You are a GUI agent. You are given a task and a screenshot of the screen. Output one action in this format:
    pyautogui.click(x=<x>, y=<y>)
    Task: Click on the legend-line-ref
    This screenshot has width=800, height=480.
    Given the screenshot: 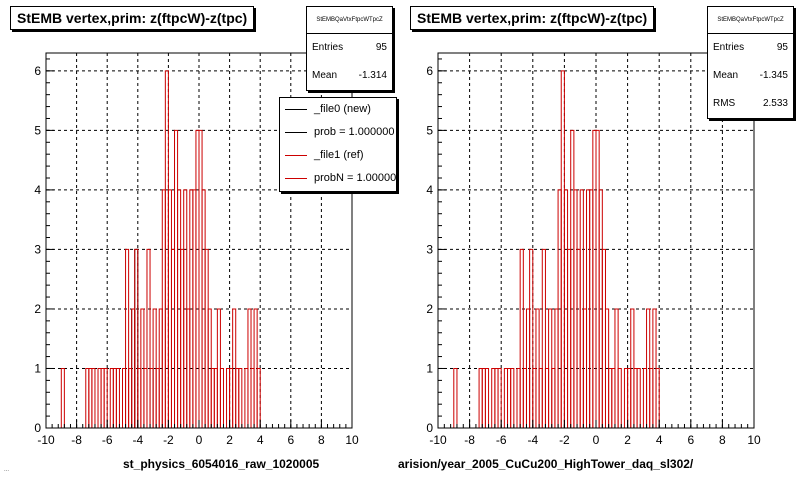 What is the action you would take?
    pyautogui.click(x=296, y=155)
    